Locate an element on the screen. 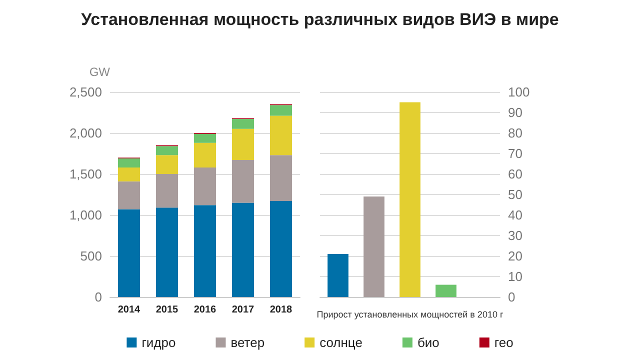 The image size is (640, 360). y-tick-label: 2,000 is located at coordinates (85, 133).